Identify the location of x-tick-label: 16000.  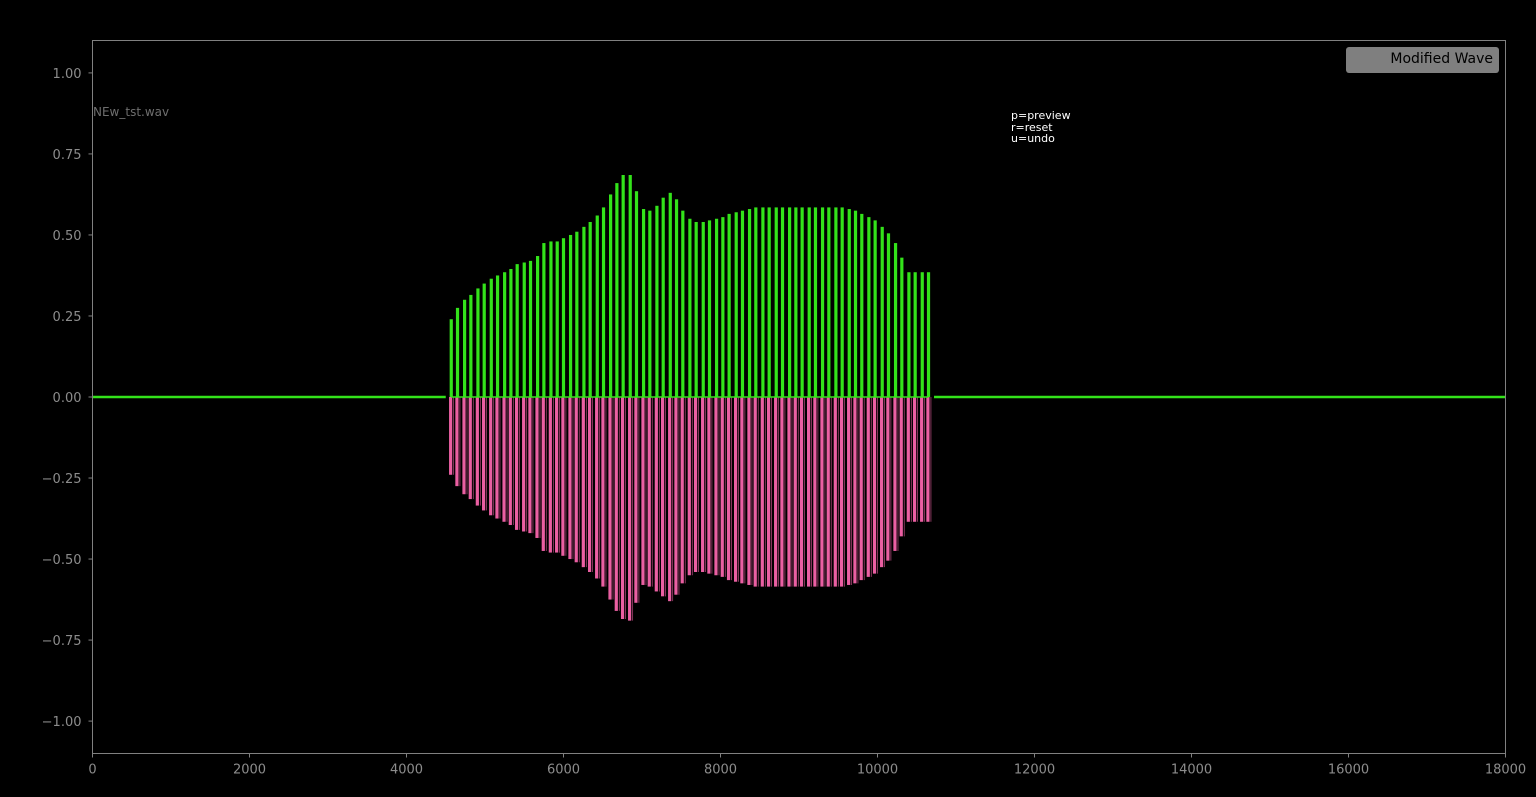
(1348, 770).